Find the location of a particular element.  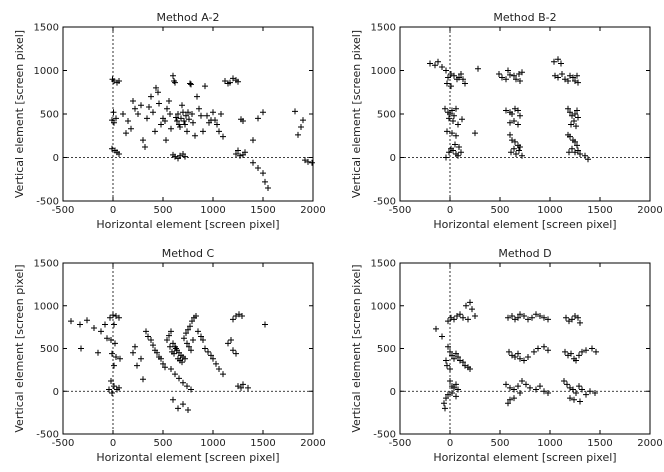

panel-title: Method D is located at coordinates (524, 253).